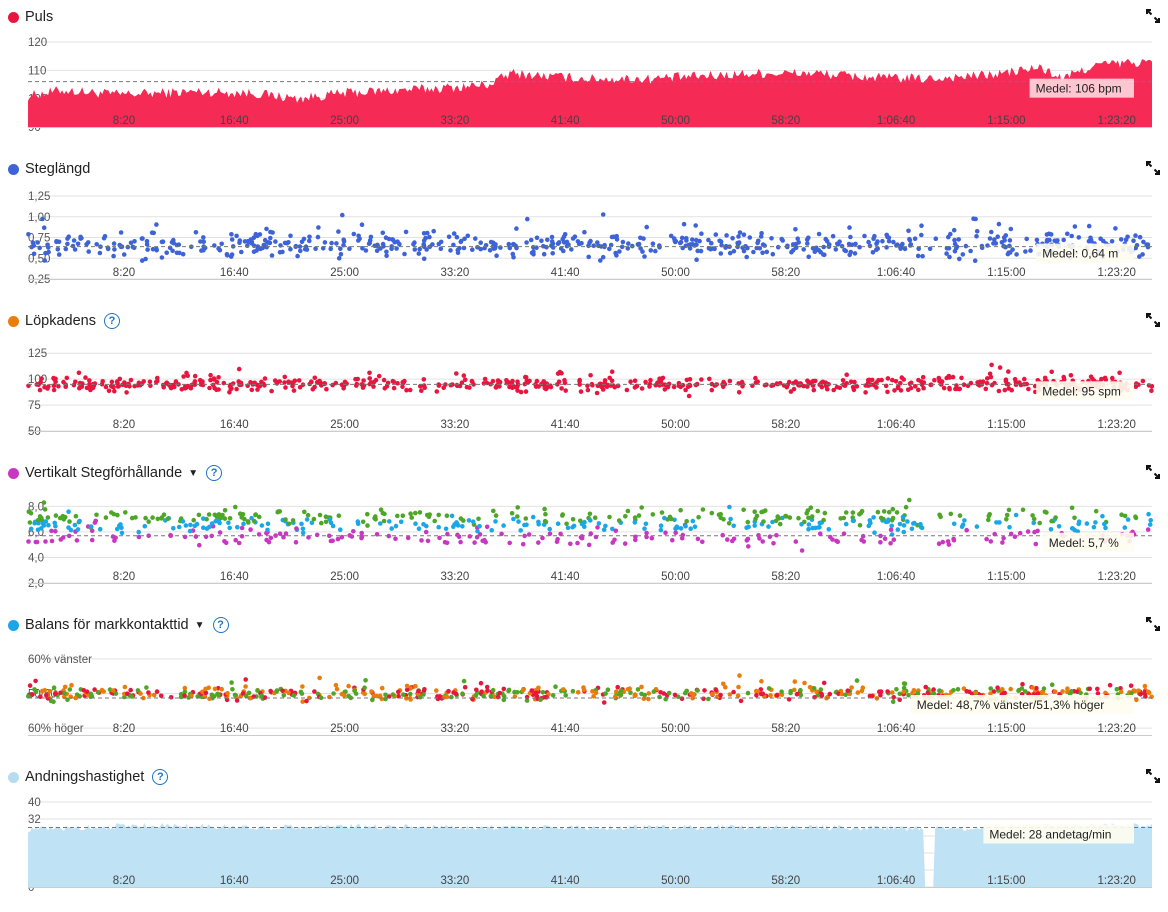 The height and width of the screenshot is (912, 1168). What do you see at coordinates (107, 625) in the screenshot?
I see `panel-title: Balans för markkontakttid` at bounding box center [107, 625].